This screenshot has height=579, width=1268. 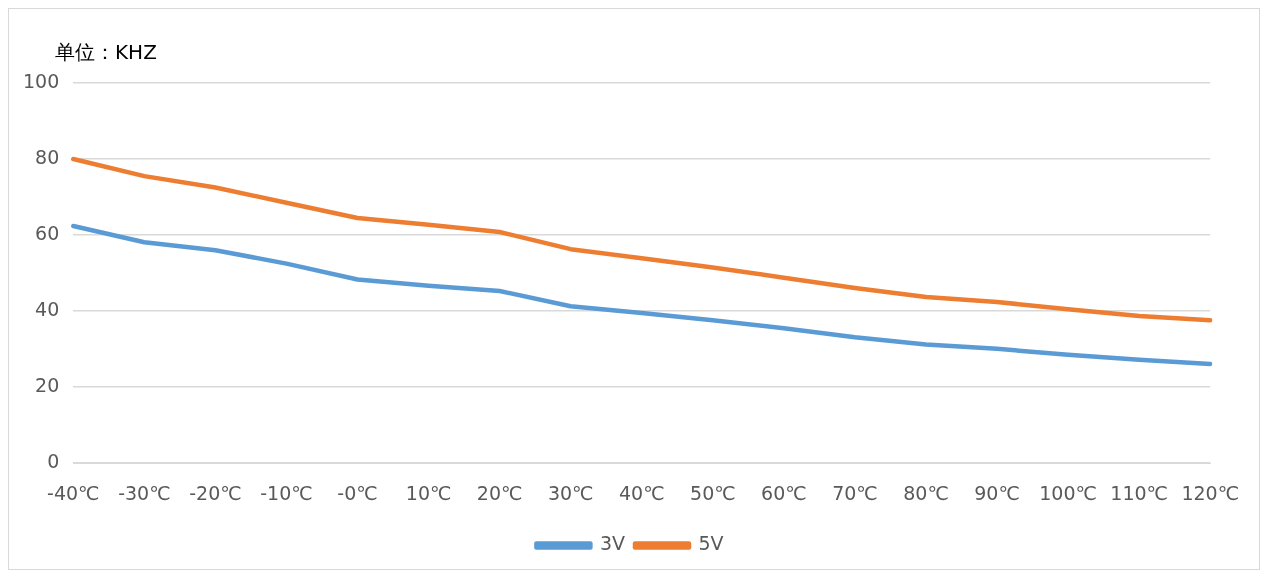 I want to click on x-tick-label: -30℃, so click(x=144, y=492).